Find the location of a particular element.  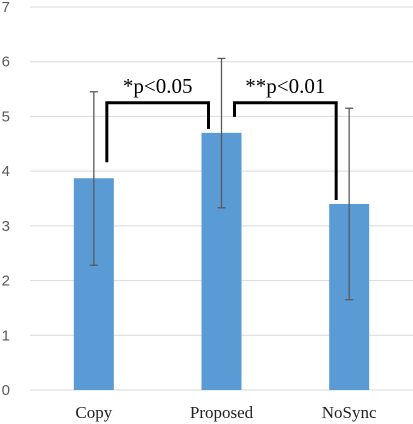

significance-bracket: *p<0.05 is located at coordinates (157, 118).